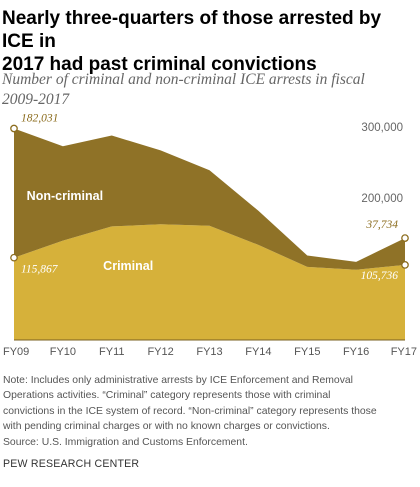  Describe the element at coordinates (382, 128) in the screenshot. I see `y-tick-label: 300,000` at that location.